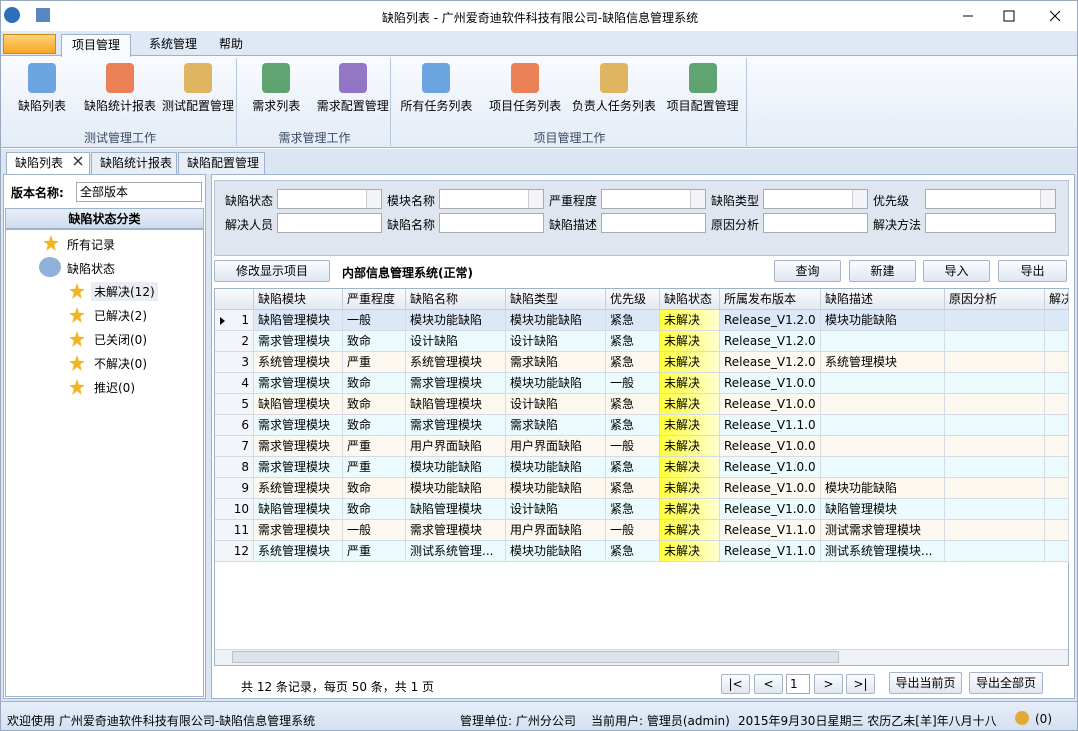  What do you see at coordinates (556, 362) in the screenshot?
I see `table-cell: 需求缺陷` at bounding box center [556, 362].